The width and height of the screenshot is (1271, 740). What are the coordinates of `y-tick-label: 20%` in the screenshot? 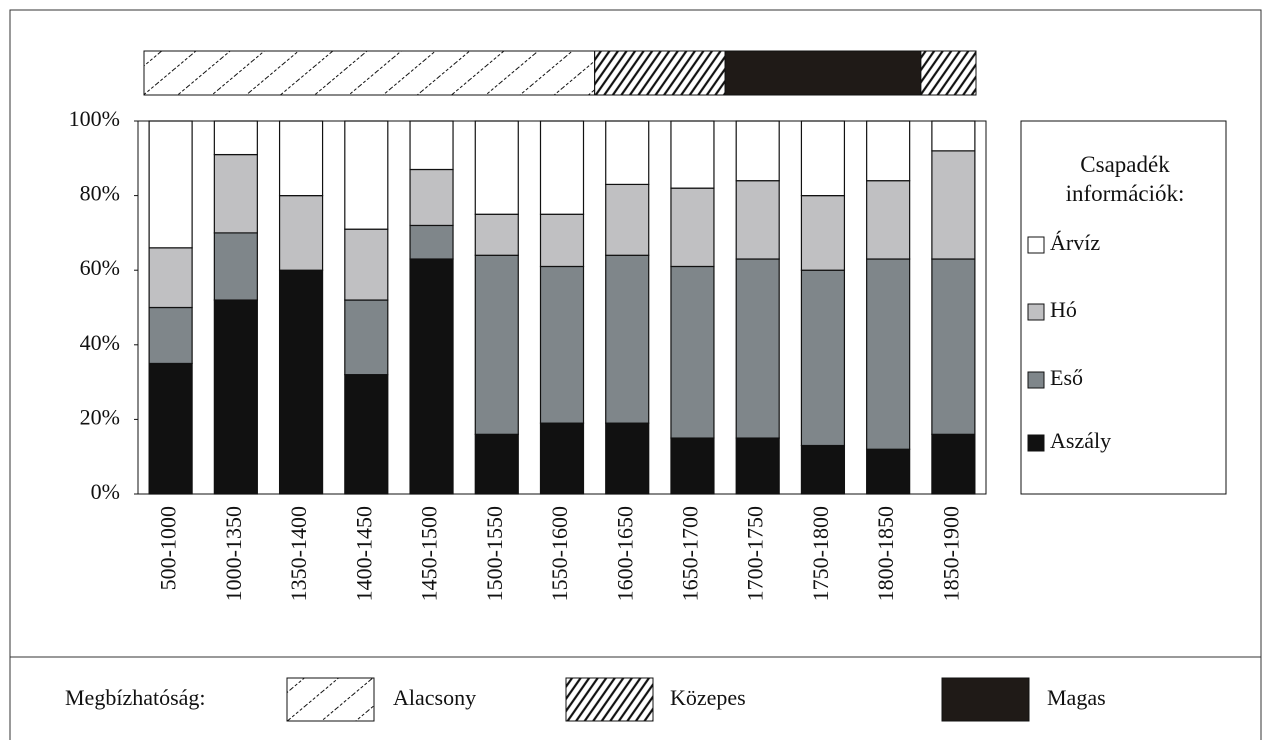 It's located at (100, 416).